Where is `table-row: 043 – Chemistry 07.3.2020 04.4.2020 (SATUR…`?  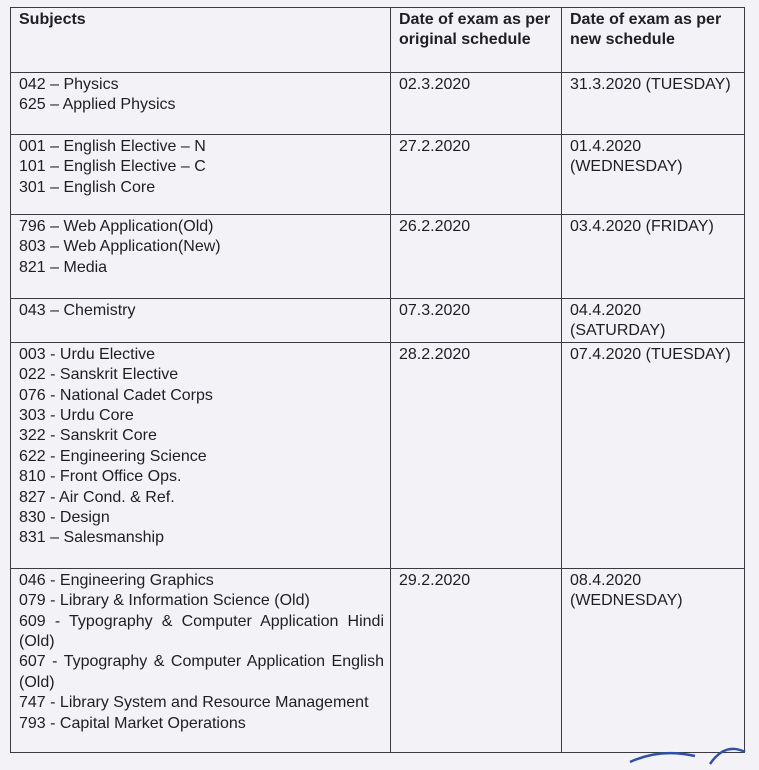 table-row: 043 – Chemistry 07.3.2020 04.4.2020 (SATUR… is located at coordinates (377, 320).